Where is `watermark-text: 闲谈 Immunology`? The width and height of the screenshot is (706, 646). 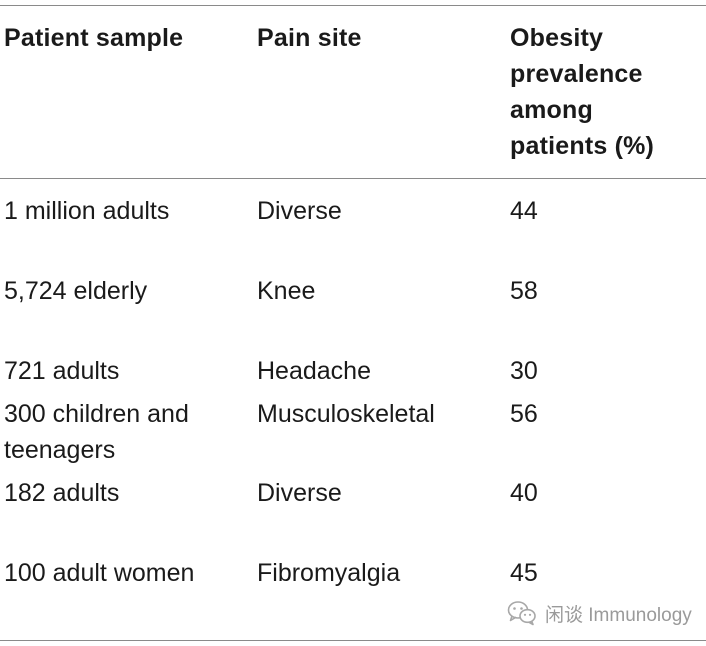 watermark-text: 闲谈 Immunology is located at coordinates (618, 615).